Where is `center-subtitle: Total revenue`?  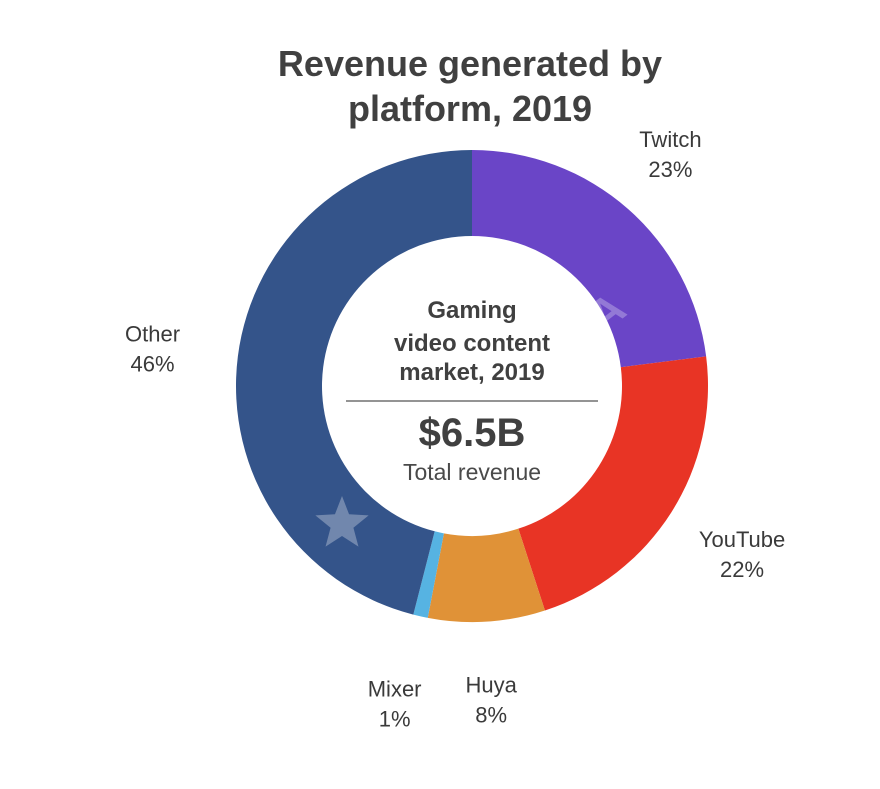 center-subtitle: Total revenue is located at coordinates (472, 472).